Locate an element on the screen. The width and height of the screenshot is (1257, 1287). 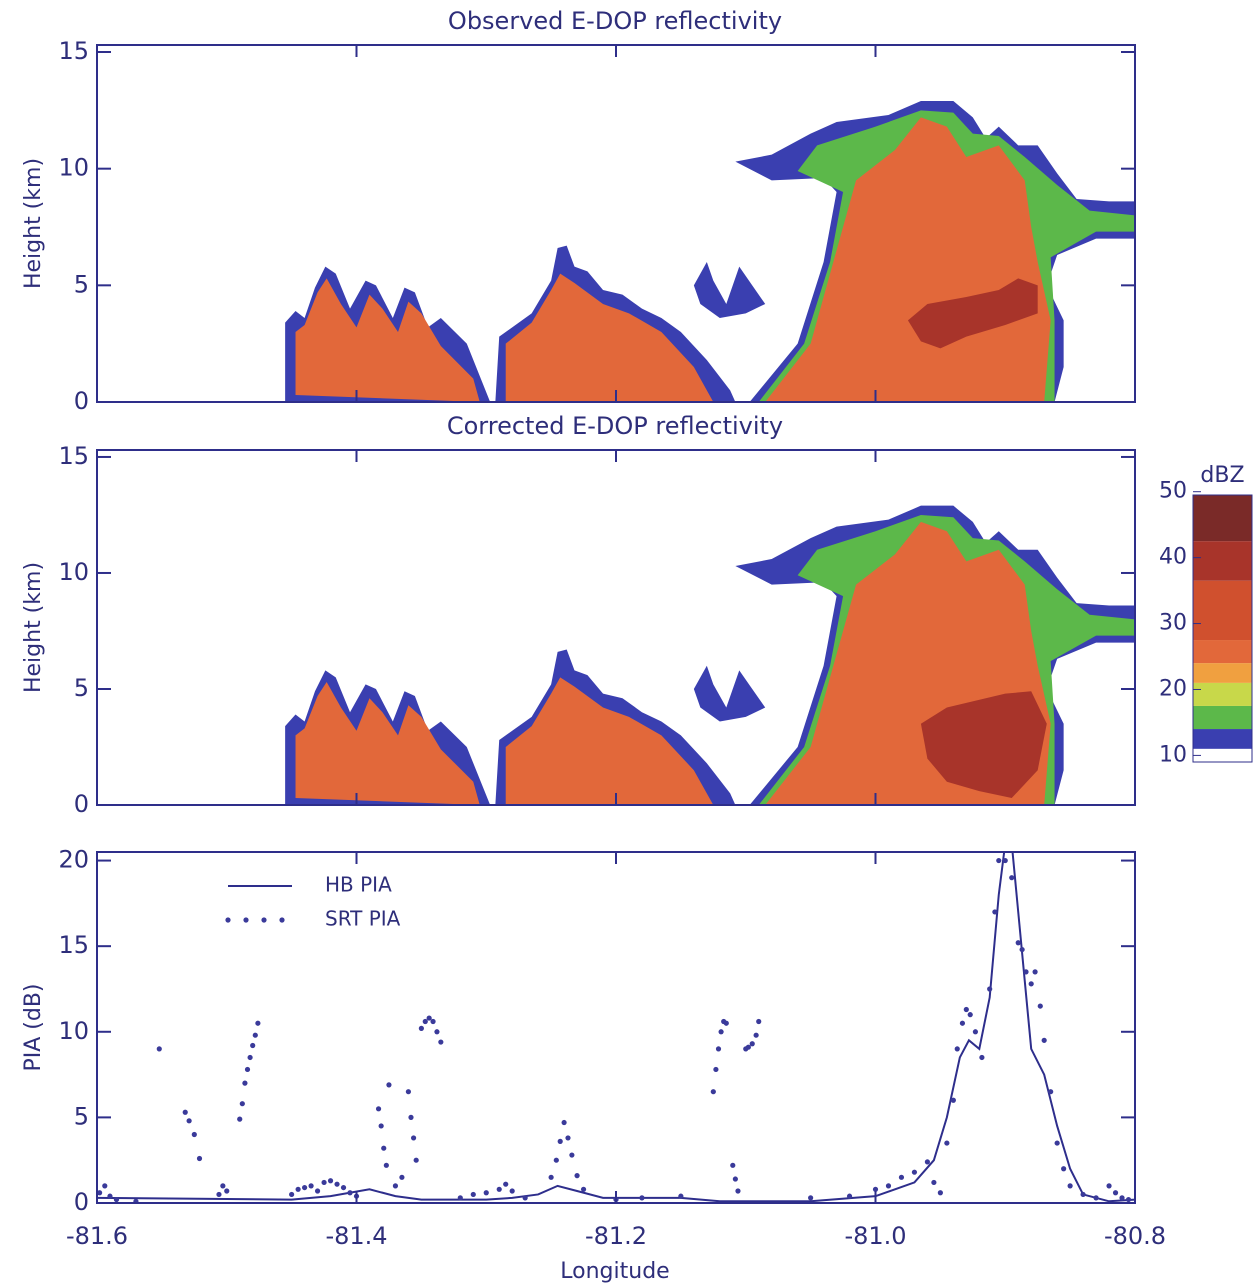
y-axis-label: Height (km) is located at coordinates (33, 223).